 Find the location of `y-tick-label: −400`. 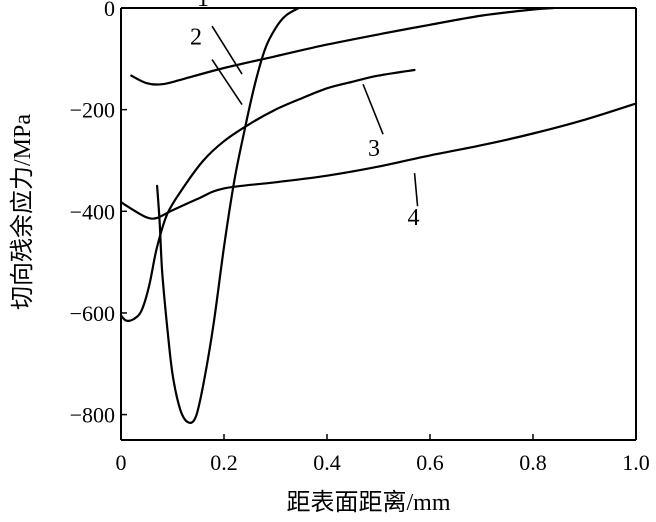

y-tick-label: −400 is located at coordinates (92, 211).